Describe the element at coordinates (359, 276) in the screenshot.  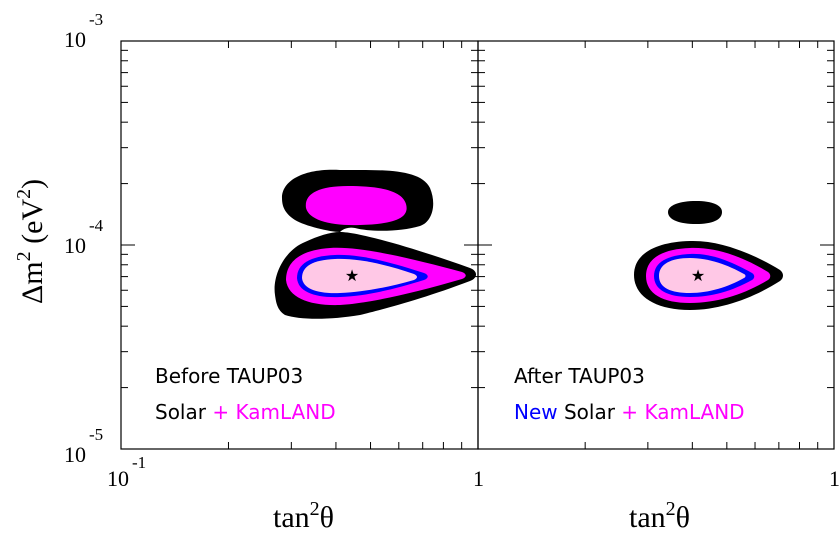
I see `left-inner-region` at that location.